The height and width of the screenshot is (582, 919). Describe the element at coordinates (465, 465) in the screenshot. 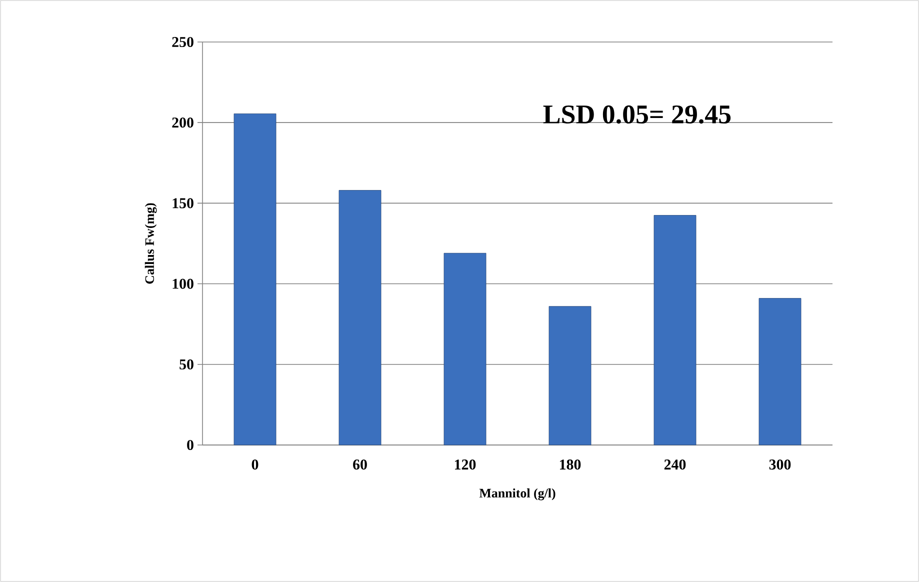

I see `x-tick-label: 120` at that location.